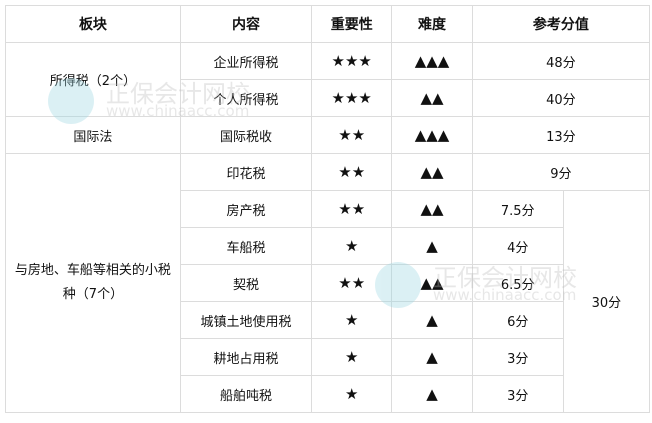 The width and height of the screenshot is (652, 423). Describe the element at coordinates (246, 246) in the screenshot. I see `content-cell: 车船税` at that location.